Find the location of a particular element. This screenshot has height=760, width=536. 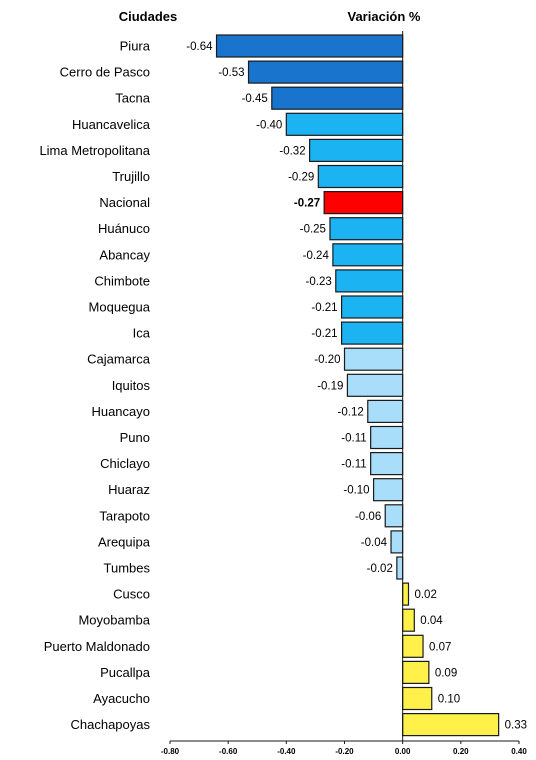

data-label: -0.32 is located at coordinates (292, 151).